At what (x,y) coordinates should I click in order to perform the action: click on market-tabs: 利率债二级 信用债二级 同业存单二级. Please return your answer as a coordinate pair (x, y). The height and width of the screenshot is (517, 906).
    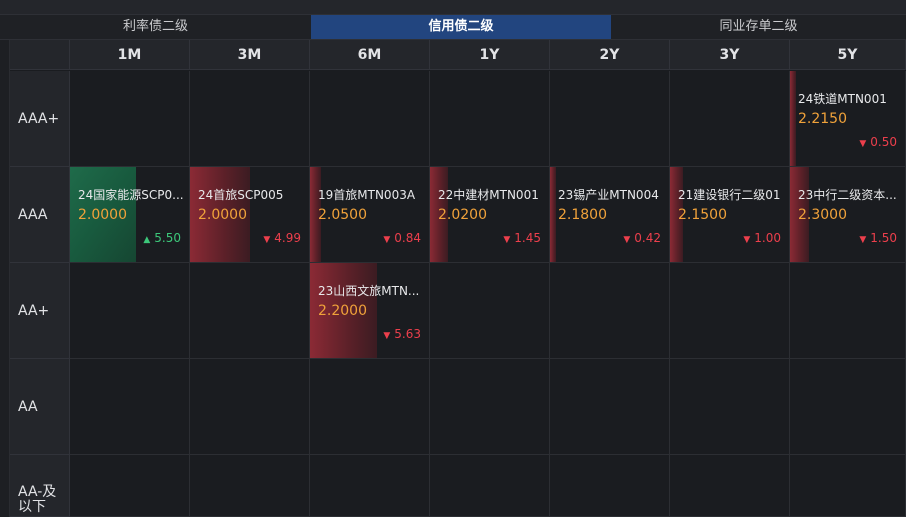
    Looking at the image, I should click on (453, 27).